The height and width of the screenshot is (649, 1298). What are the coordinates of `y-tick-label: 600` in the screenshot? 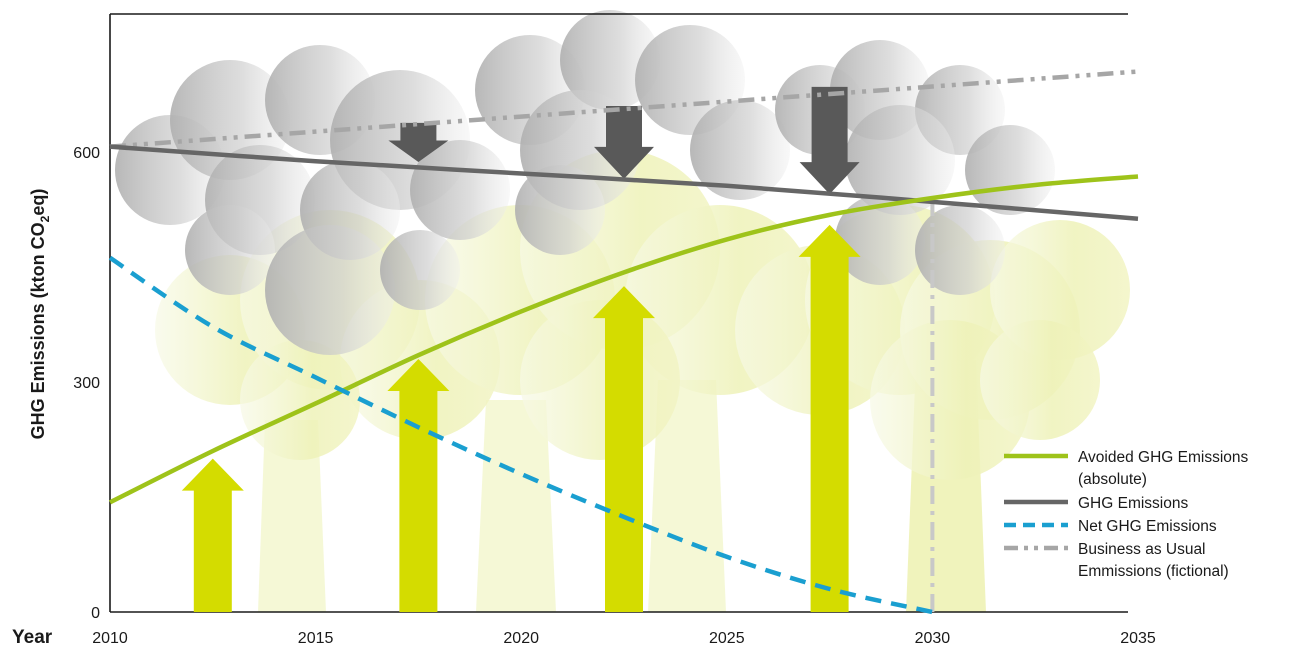 It's located at (86, 153).